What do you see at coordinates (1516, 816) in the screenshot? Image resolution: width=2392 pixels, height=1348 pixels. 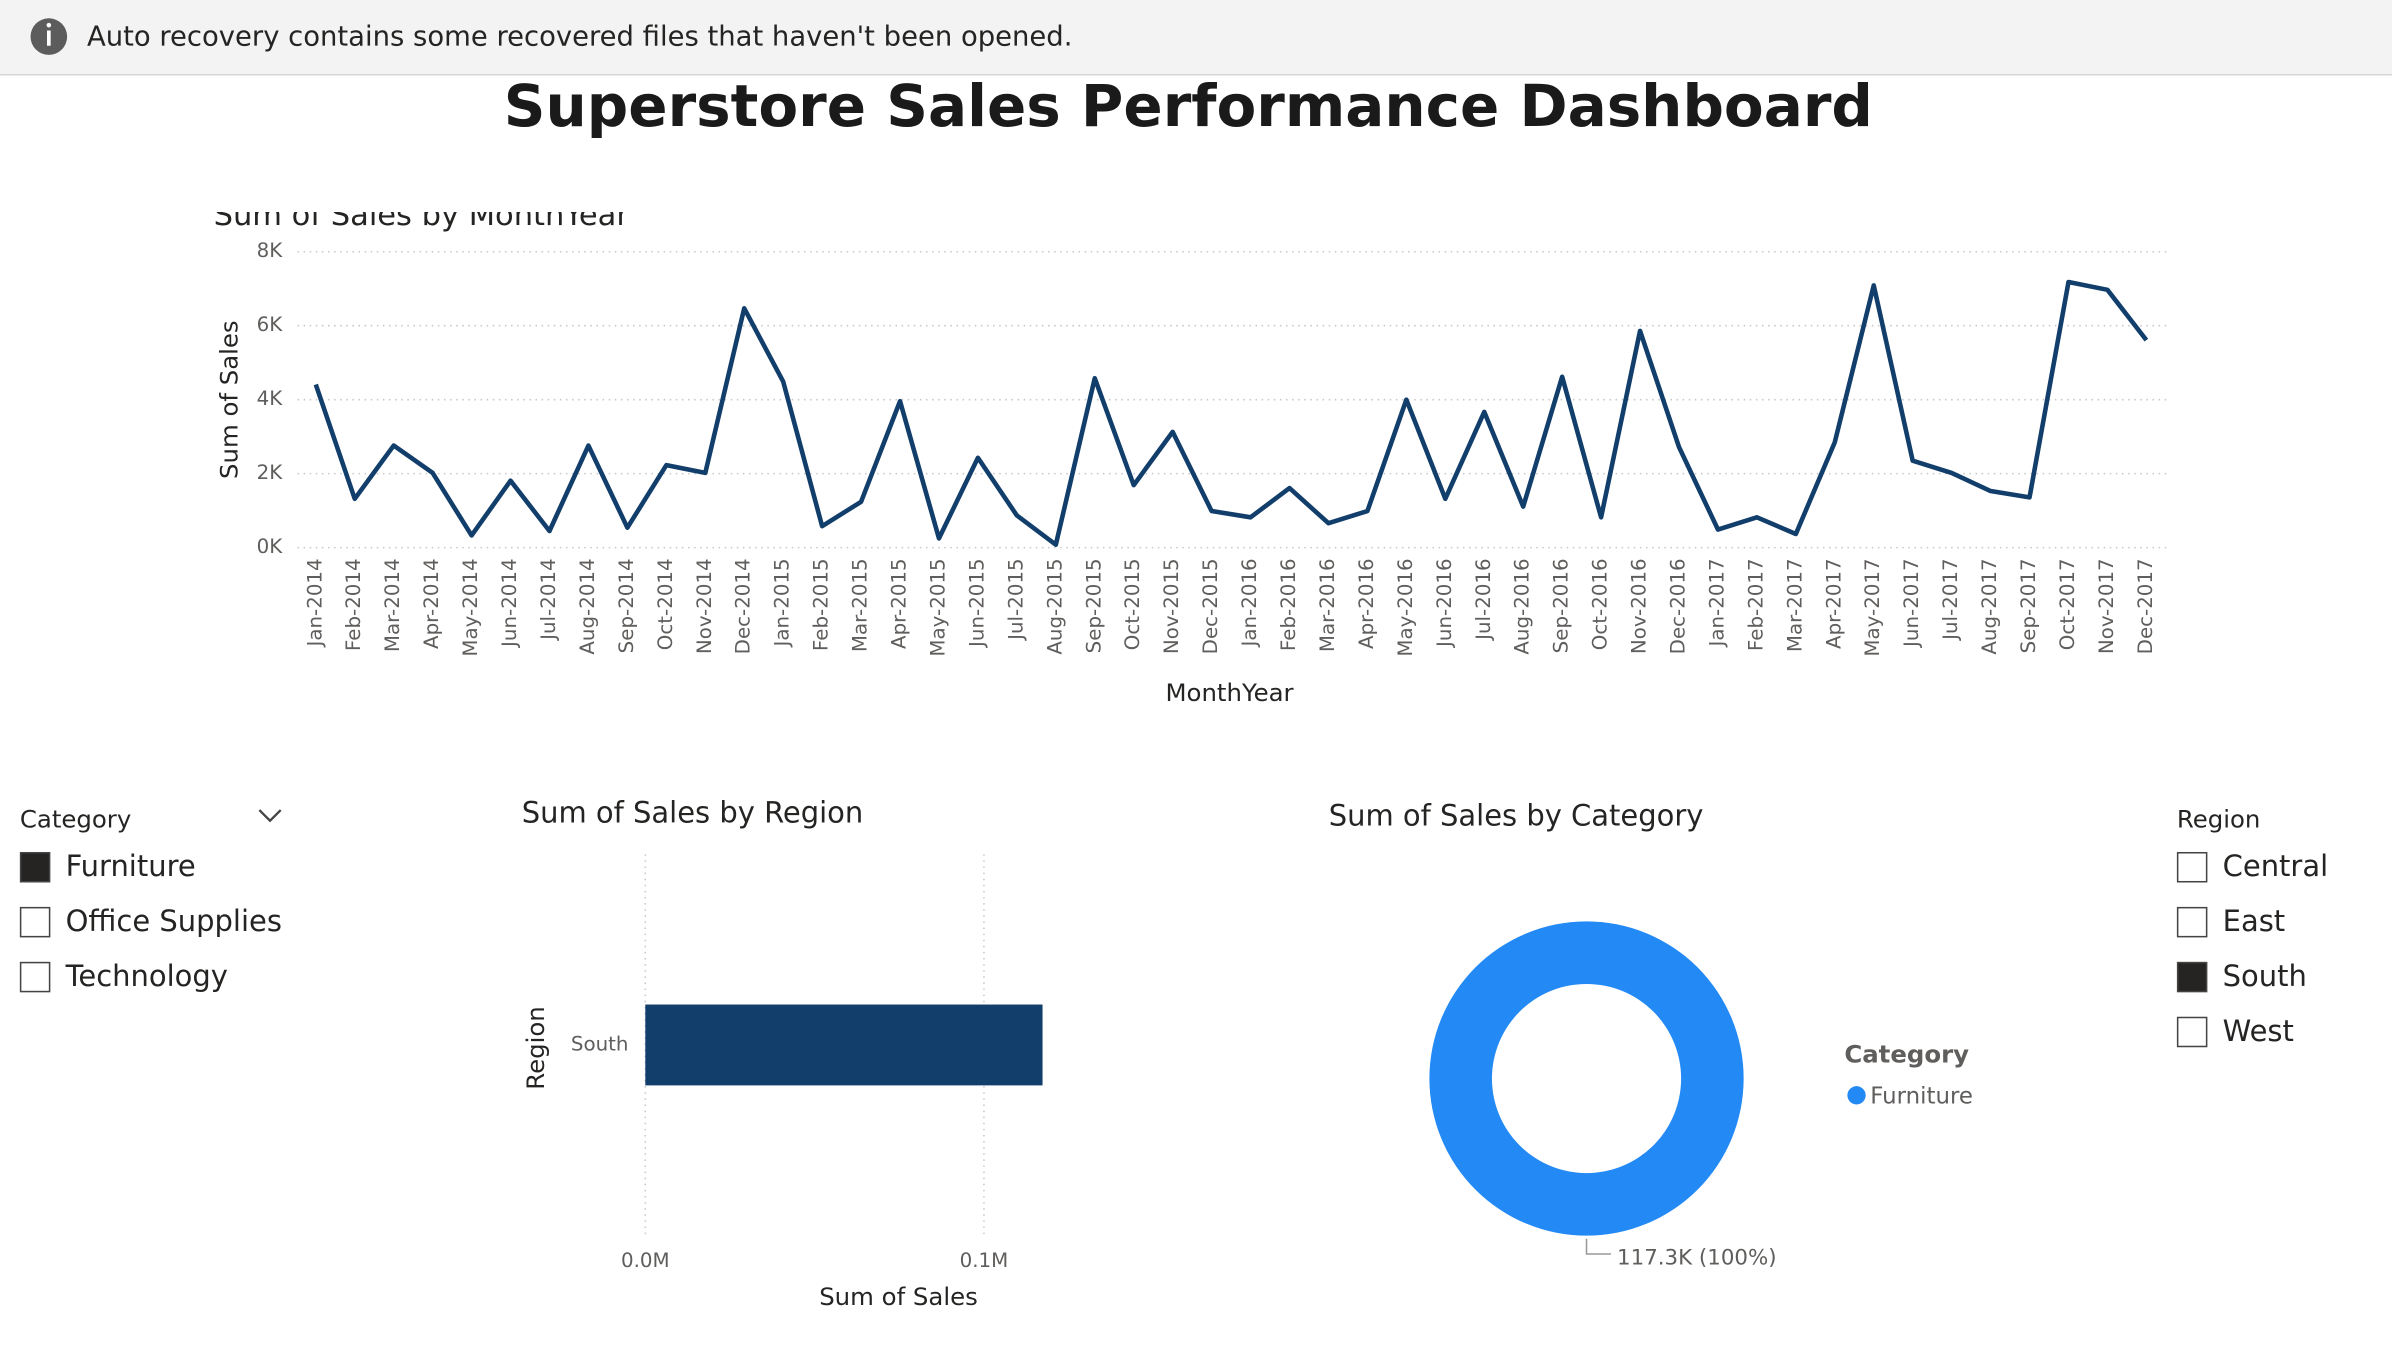 I see `chart-title: Sum of Sales by Category` at bounding box center [1516, 816].